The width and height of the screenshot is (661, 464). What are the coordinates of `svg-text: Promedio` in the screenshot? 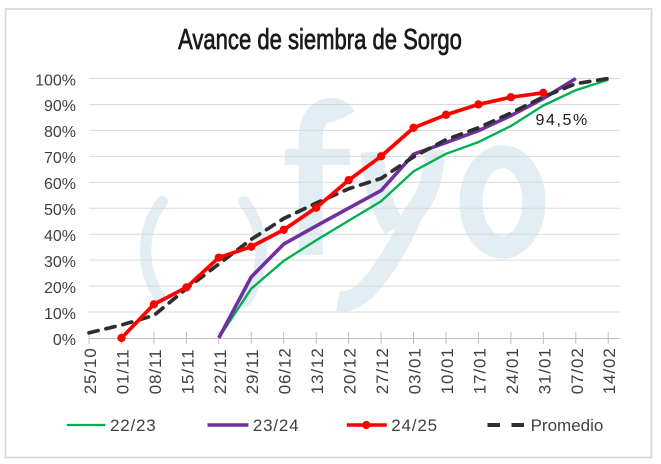 It's located at (567, 425).